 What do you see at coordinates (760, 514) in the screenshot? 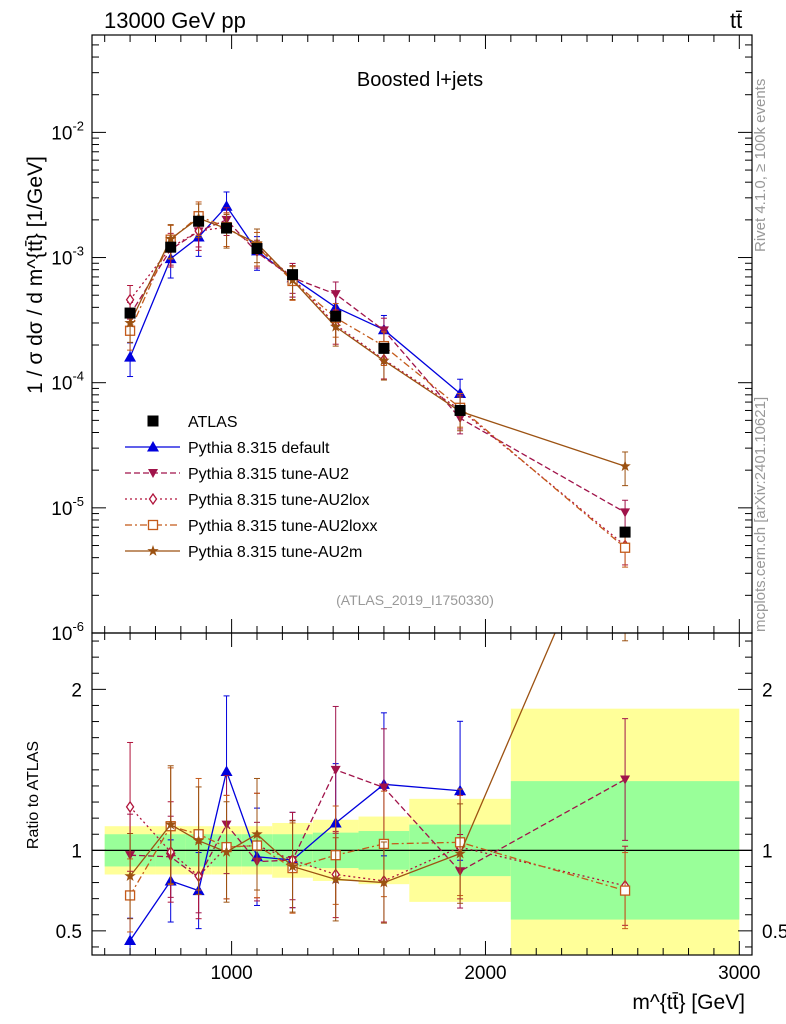
I see `mcplots-label: mcplots.cern.ch [arXiv:2401.10621]` at bounding box center [760, 514].